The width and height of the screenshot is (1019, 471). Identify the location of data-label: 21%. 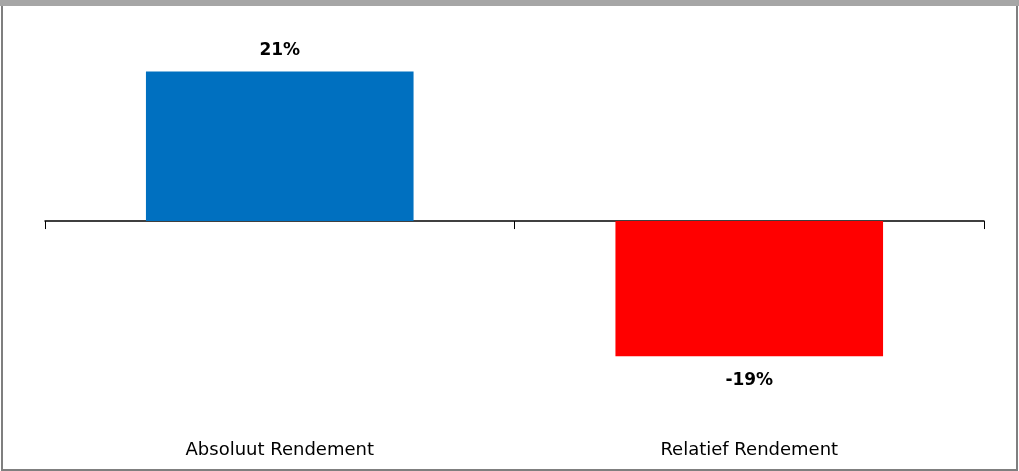
(280, 49).